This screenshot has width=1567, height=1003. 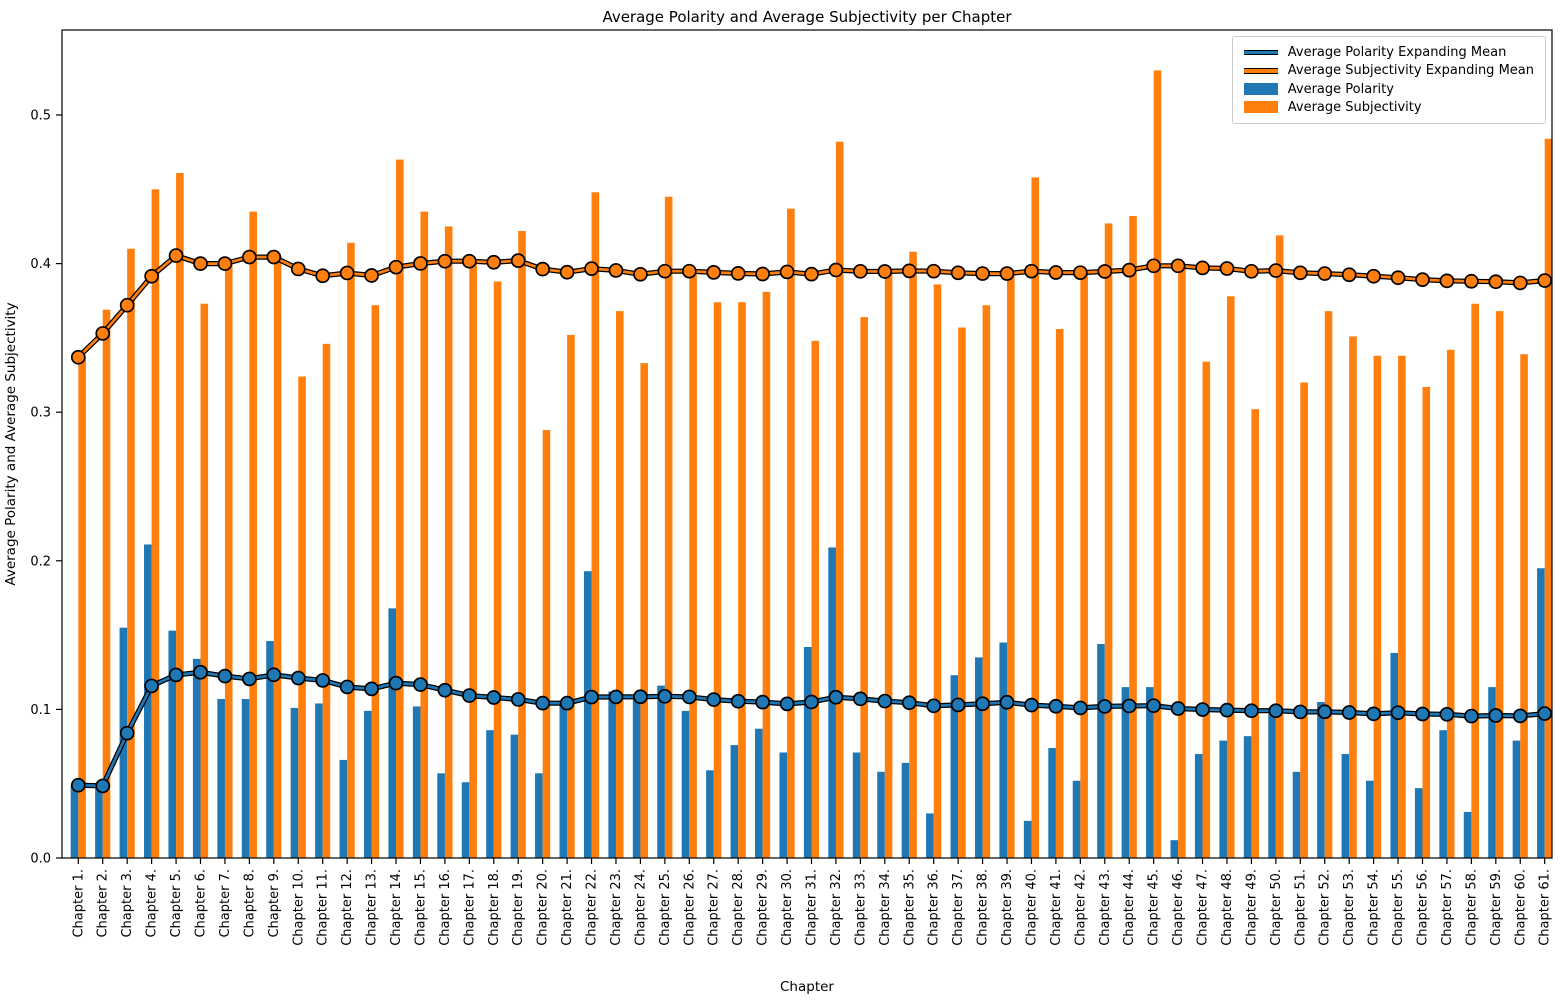 I want to click on y-tick-label: 0.3, so click(x=40, y=413).